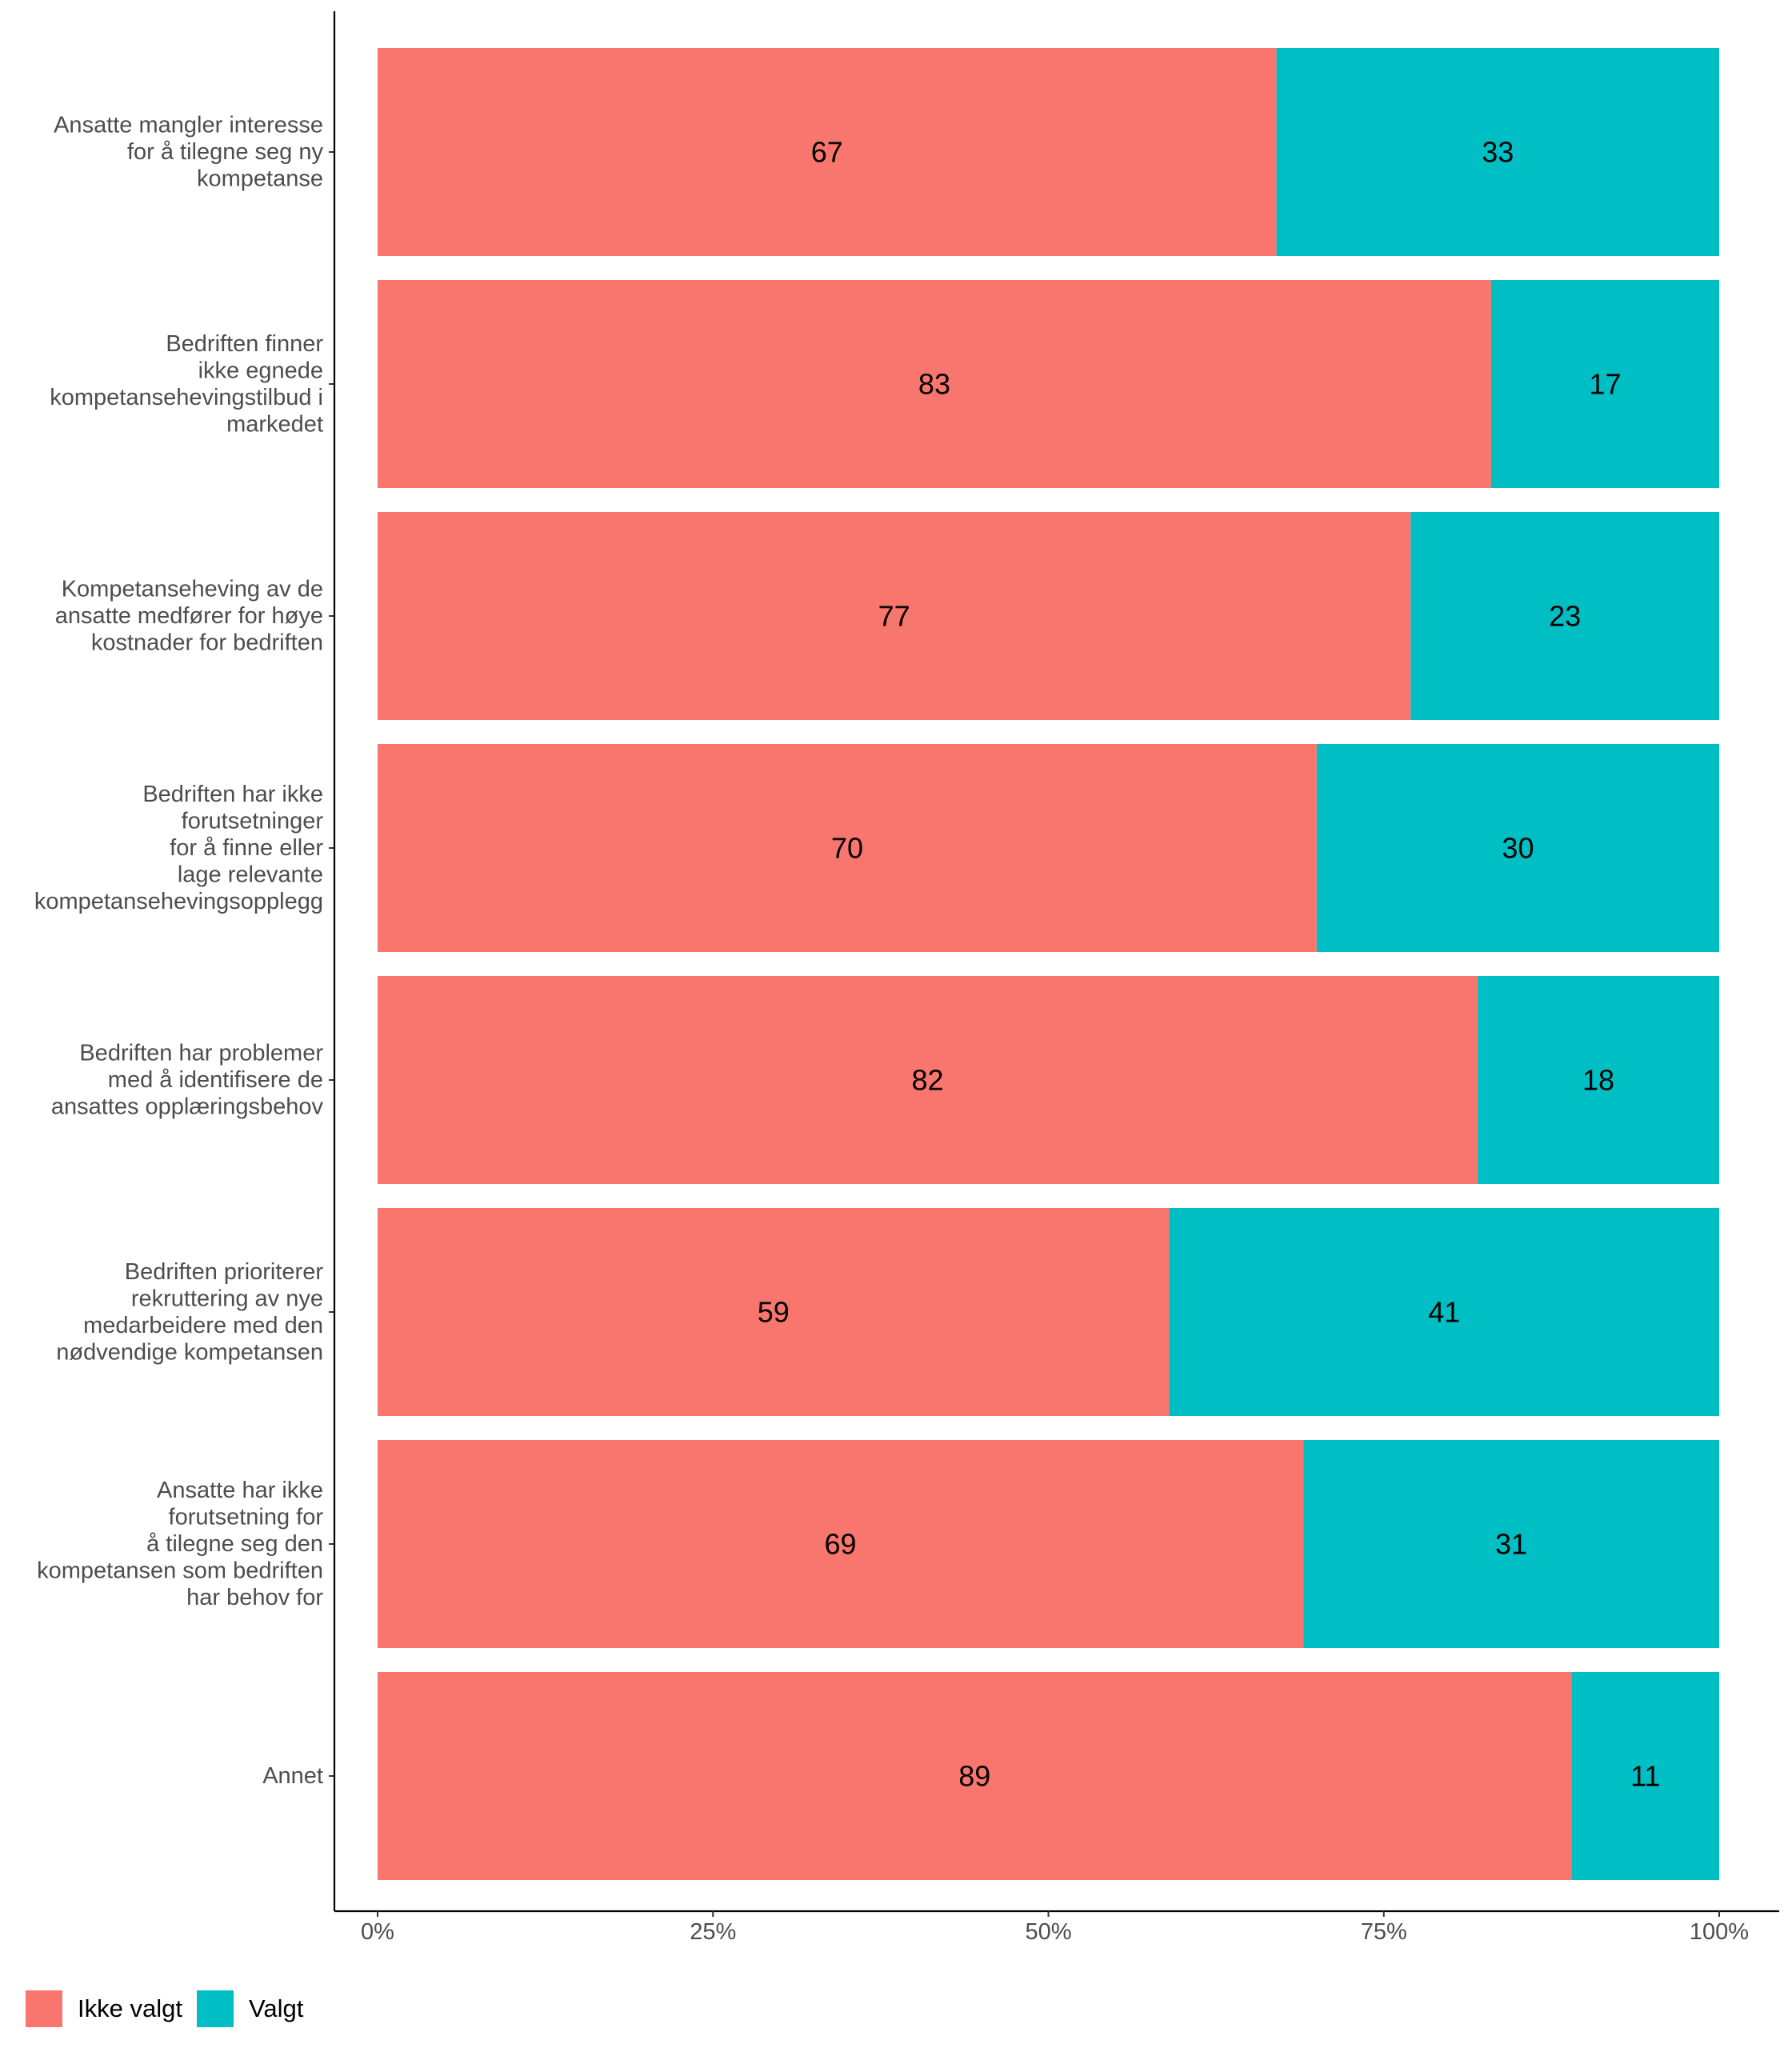 The image size is (1792, 2048). Describe the element at coordinates (232, 794) in the screenshot. I see `category-label-line: Bedriften har ikke` at that location.